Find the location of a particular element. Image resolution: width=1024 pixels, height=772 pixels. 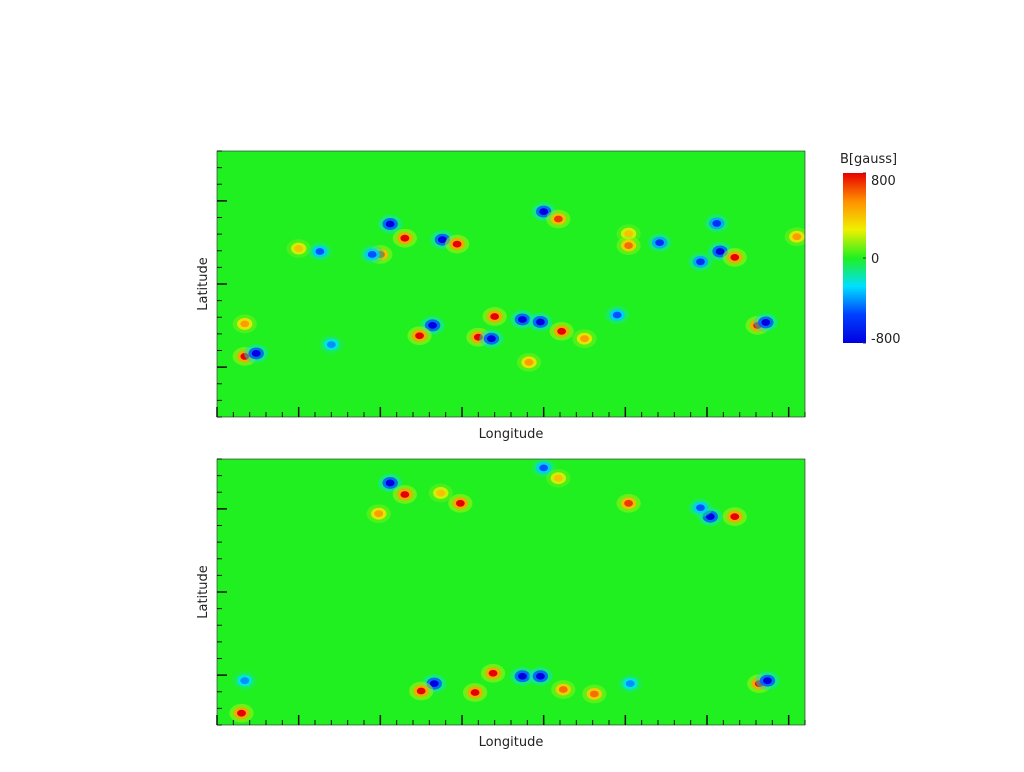

colorbar-label: B[gauss] is located at coordinates (868, 159).